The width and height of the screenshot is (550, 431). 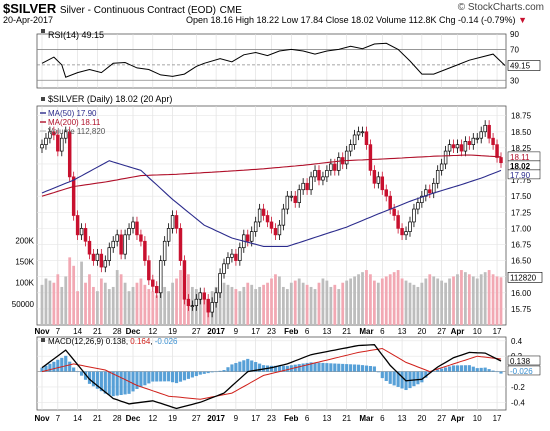 What do you see at coordinates (521, 228) in the screenshot?
I see `price-tick-label: 17.00` at bounding box center [521, 228].